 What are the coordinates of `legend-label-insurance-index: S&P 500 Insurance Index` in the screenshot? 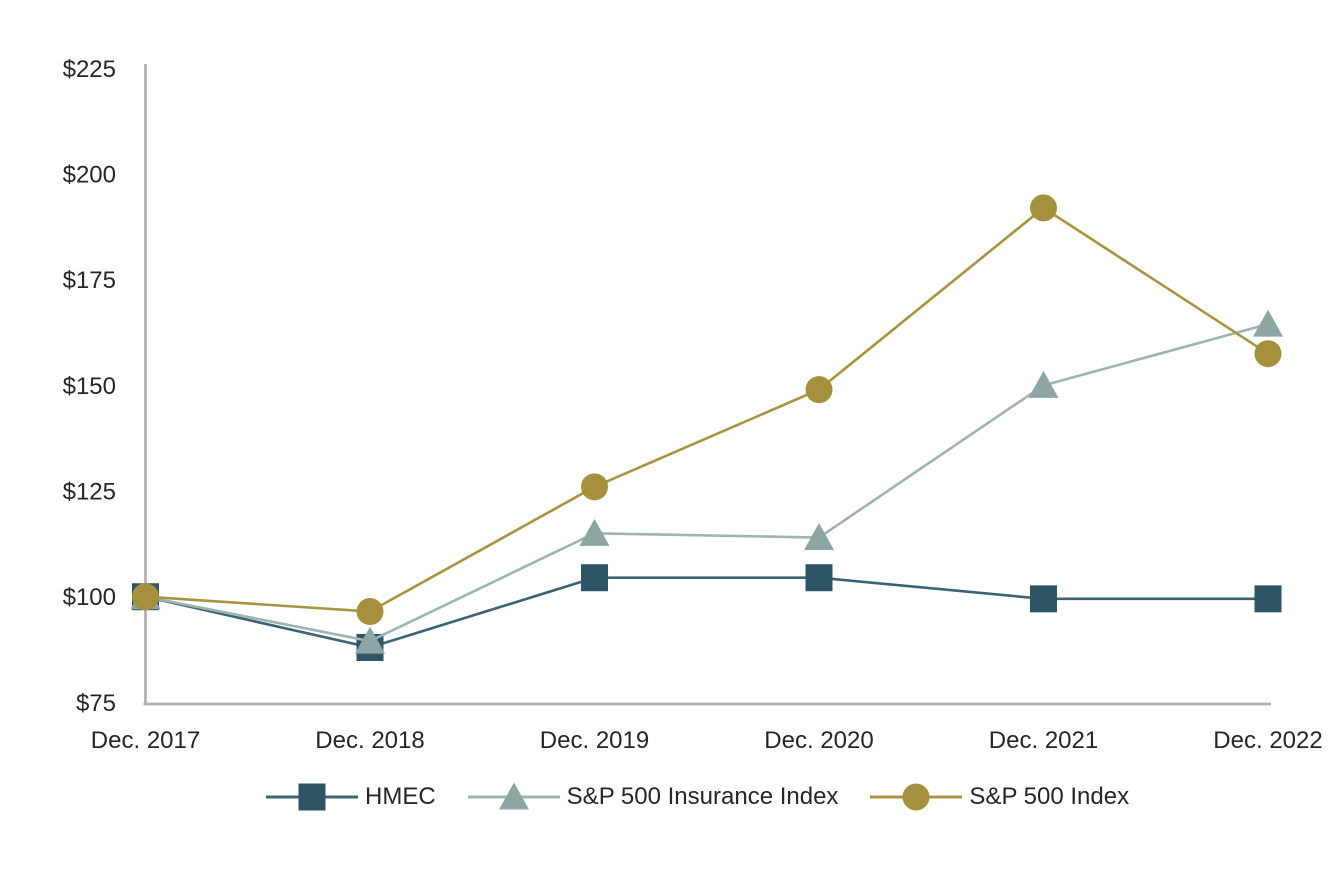 It's located at (702, 796).